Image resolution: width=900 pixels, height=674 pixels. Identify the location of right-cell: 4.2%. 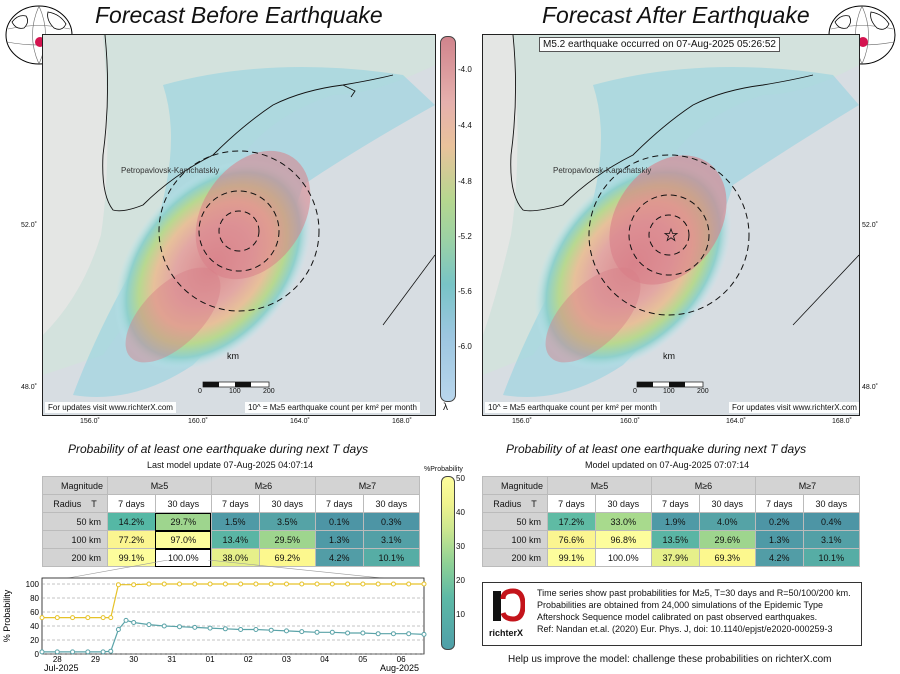
(779, 557).